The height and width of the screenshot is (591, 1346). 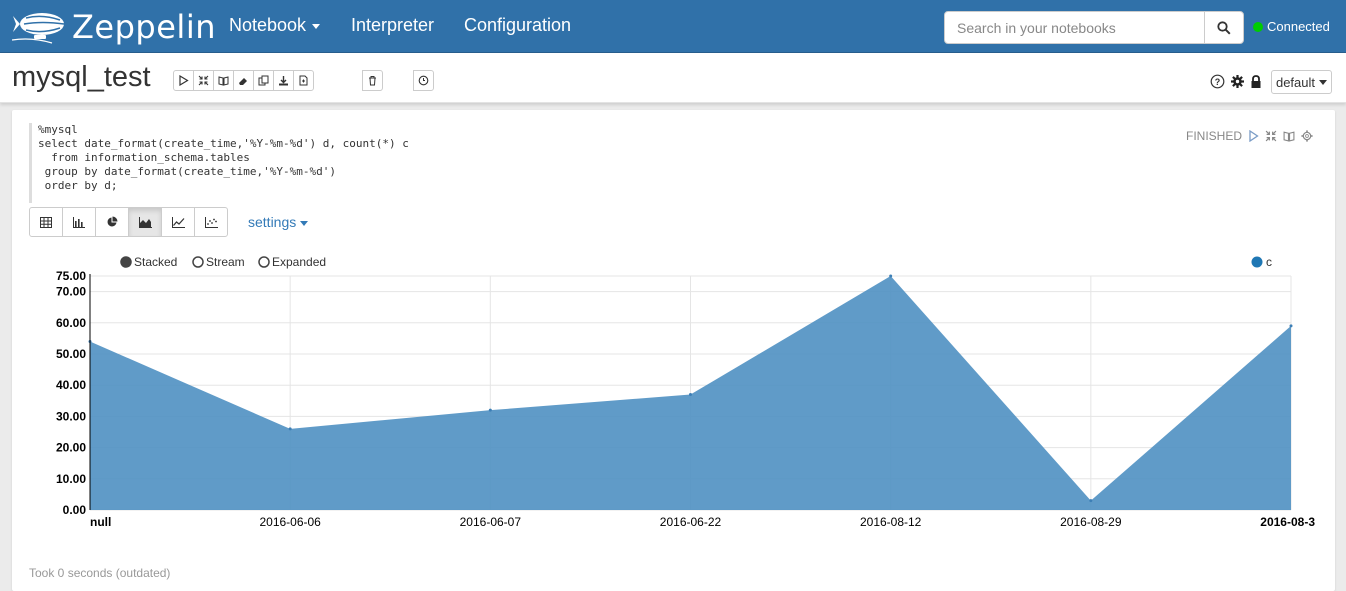 What do you see at coordinates (1257, 262) in the screenshot?
I see `legend-marker` at bounding box center [1257, 262].